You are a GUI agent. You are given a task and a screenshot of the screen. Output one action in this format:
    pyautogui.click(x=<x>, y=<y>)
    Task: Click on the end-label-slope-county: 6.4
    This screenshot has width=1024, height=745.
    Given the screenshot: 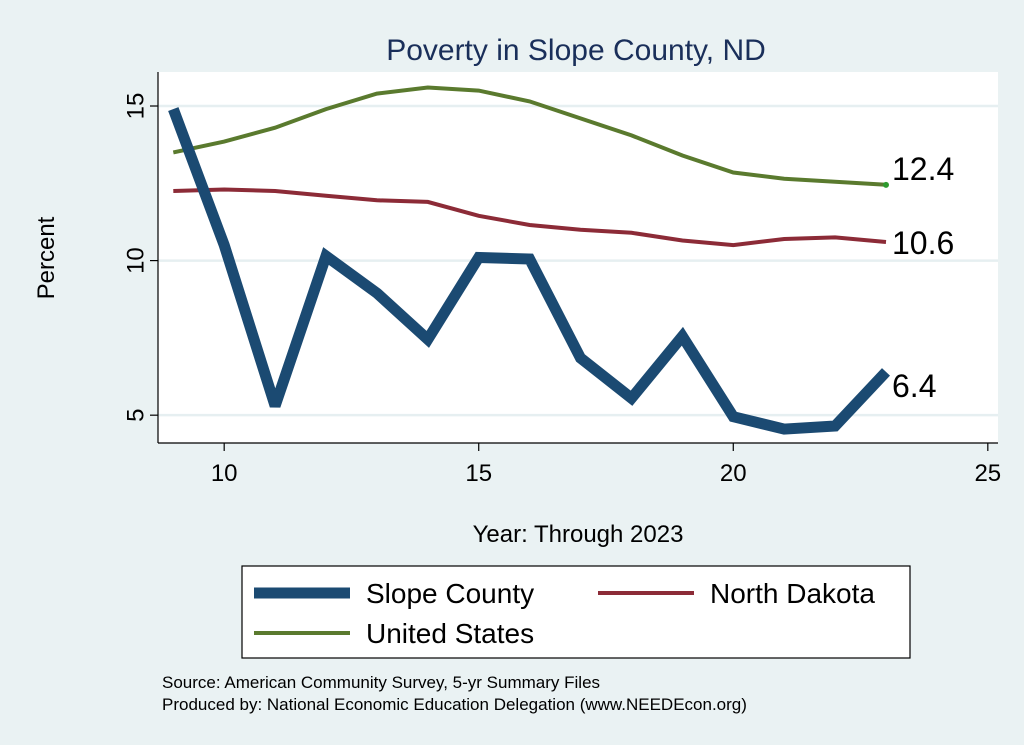 What is the action you would take?
    pyautogui.click(x=914, y=386)
    